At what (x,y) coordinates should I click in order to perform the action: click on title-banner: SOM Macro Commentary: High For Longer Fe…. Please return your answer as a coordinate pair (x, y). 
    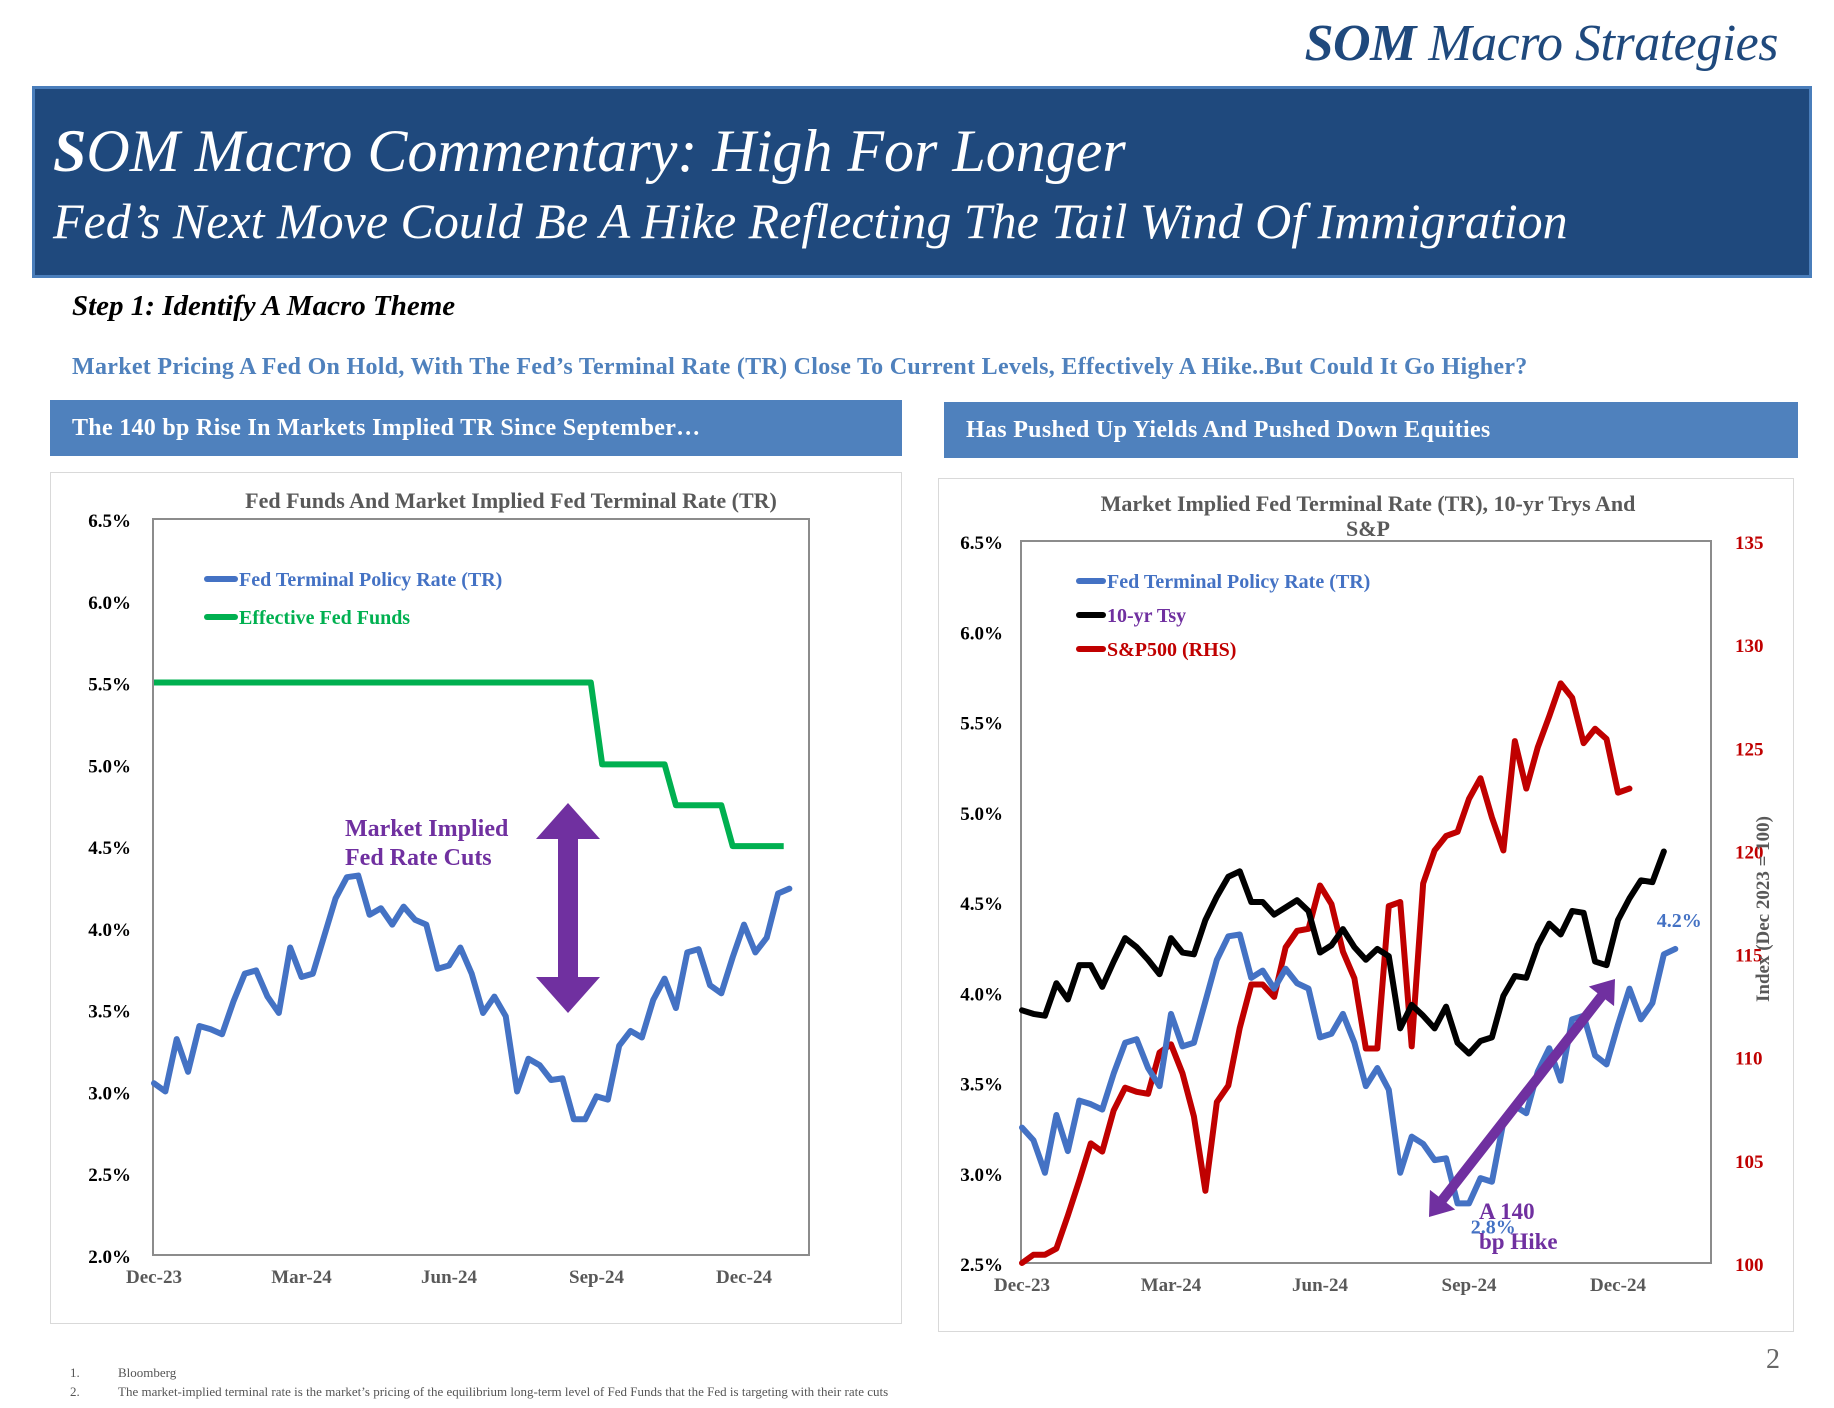
    Looking at the image, I should click on (922, 182).